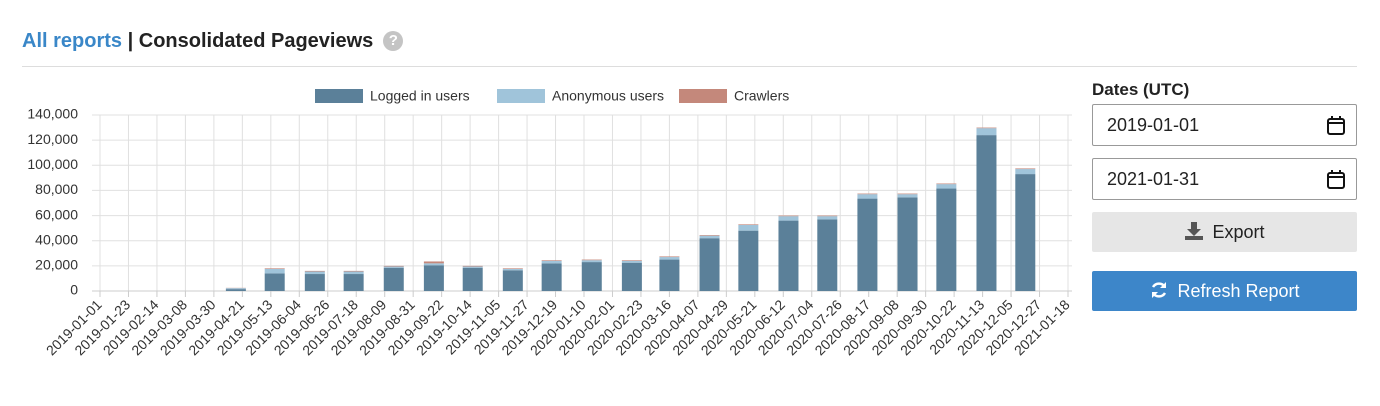 Image resolution: width=1380 pixels, height=406 pixels. Describe the element at coordinates (74, 290) in the screenshot. I see `y-tick-label: 0` at that location.